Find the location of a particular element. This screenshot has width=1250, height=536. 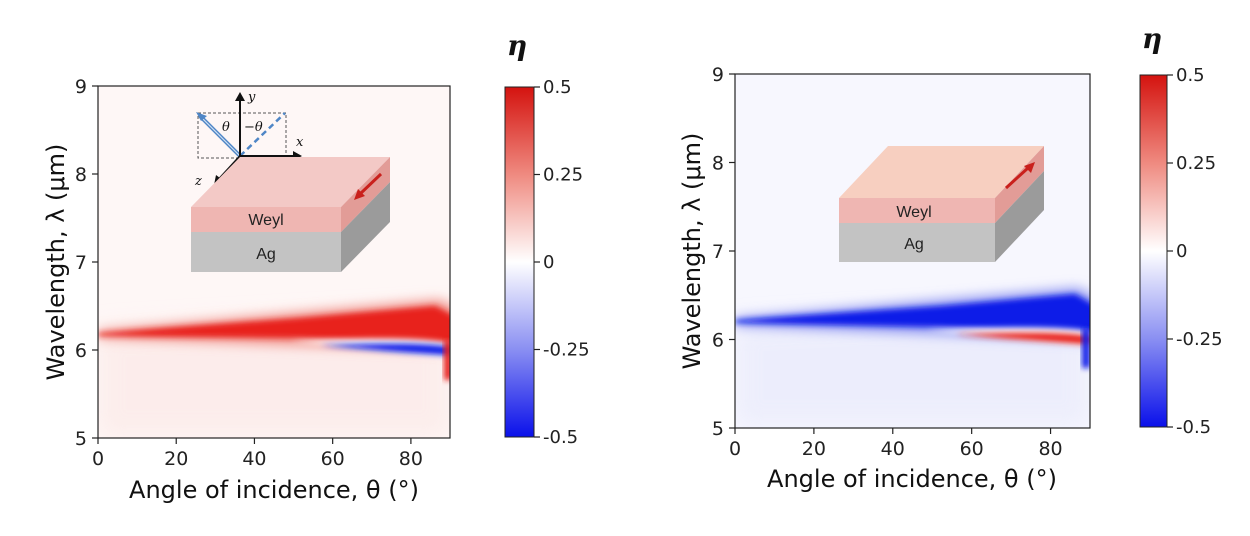

right-ag-front is located at coordinates (917, 242).